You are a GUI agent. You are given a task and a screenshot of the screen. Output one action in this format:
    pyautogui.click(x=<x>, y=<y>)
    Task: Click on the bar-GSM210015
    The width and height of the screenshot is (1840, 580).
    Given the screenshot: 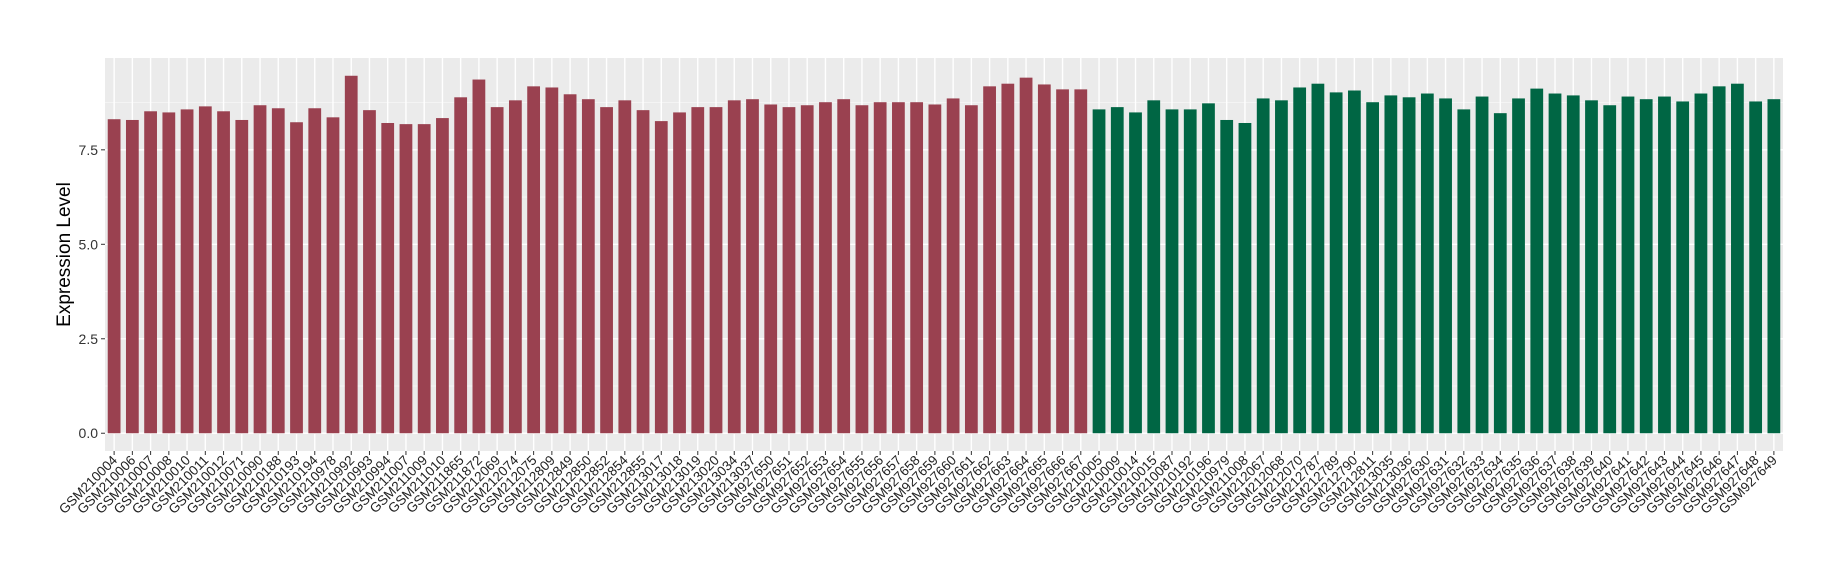 What is the action you would take?
    pyautogui.click(x=1154, y=267)
    